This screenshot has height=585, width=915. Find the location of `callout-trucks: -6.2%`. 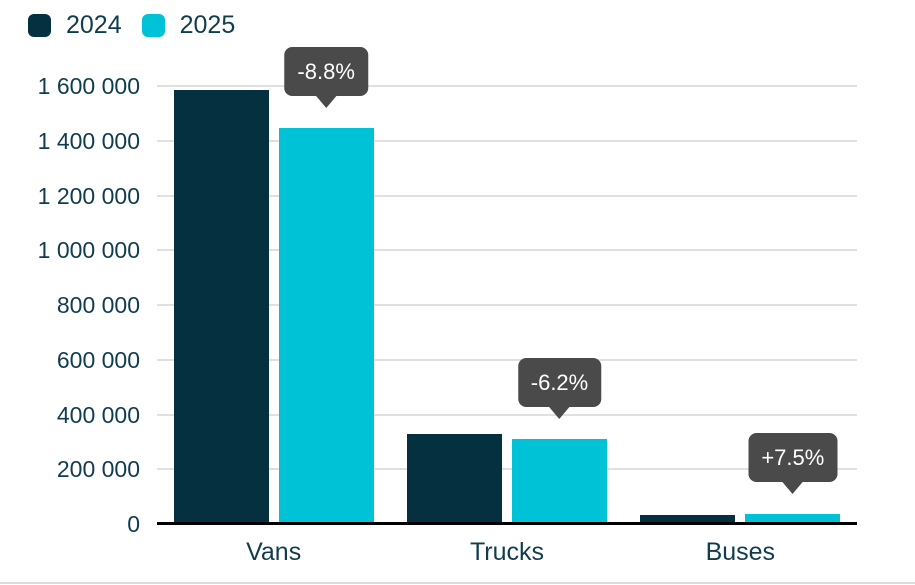

callout-trucks: -6.2% is located at coordinates (559, 383).